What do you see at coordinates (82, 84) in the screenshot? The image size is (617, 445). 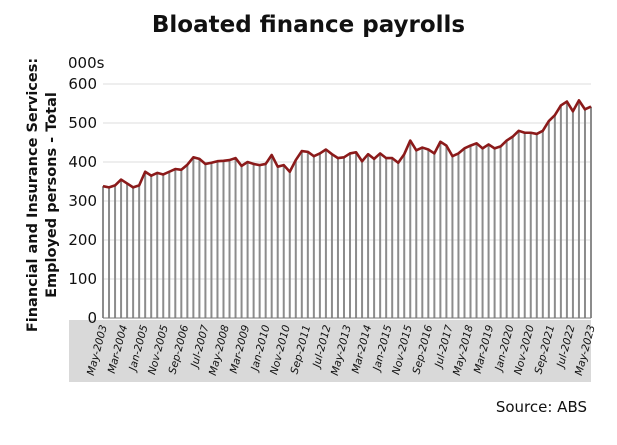 I see `y-tick-label: 600` at bounding box center [82, 84].